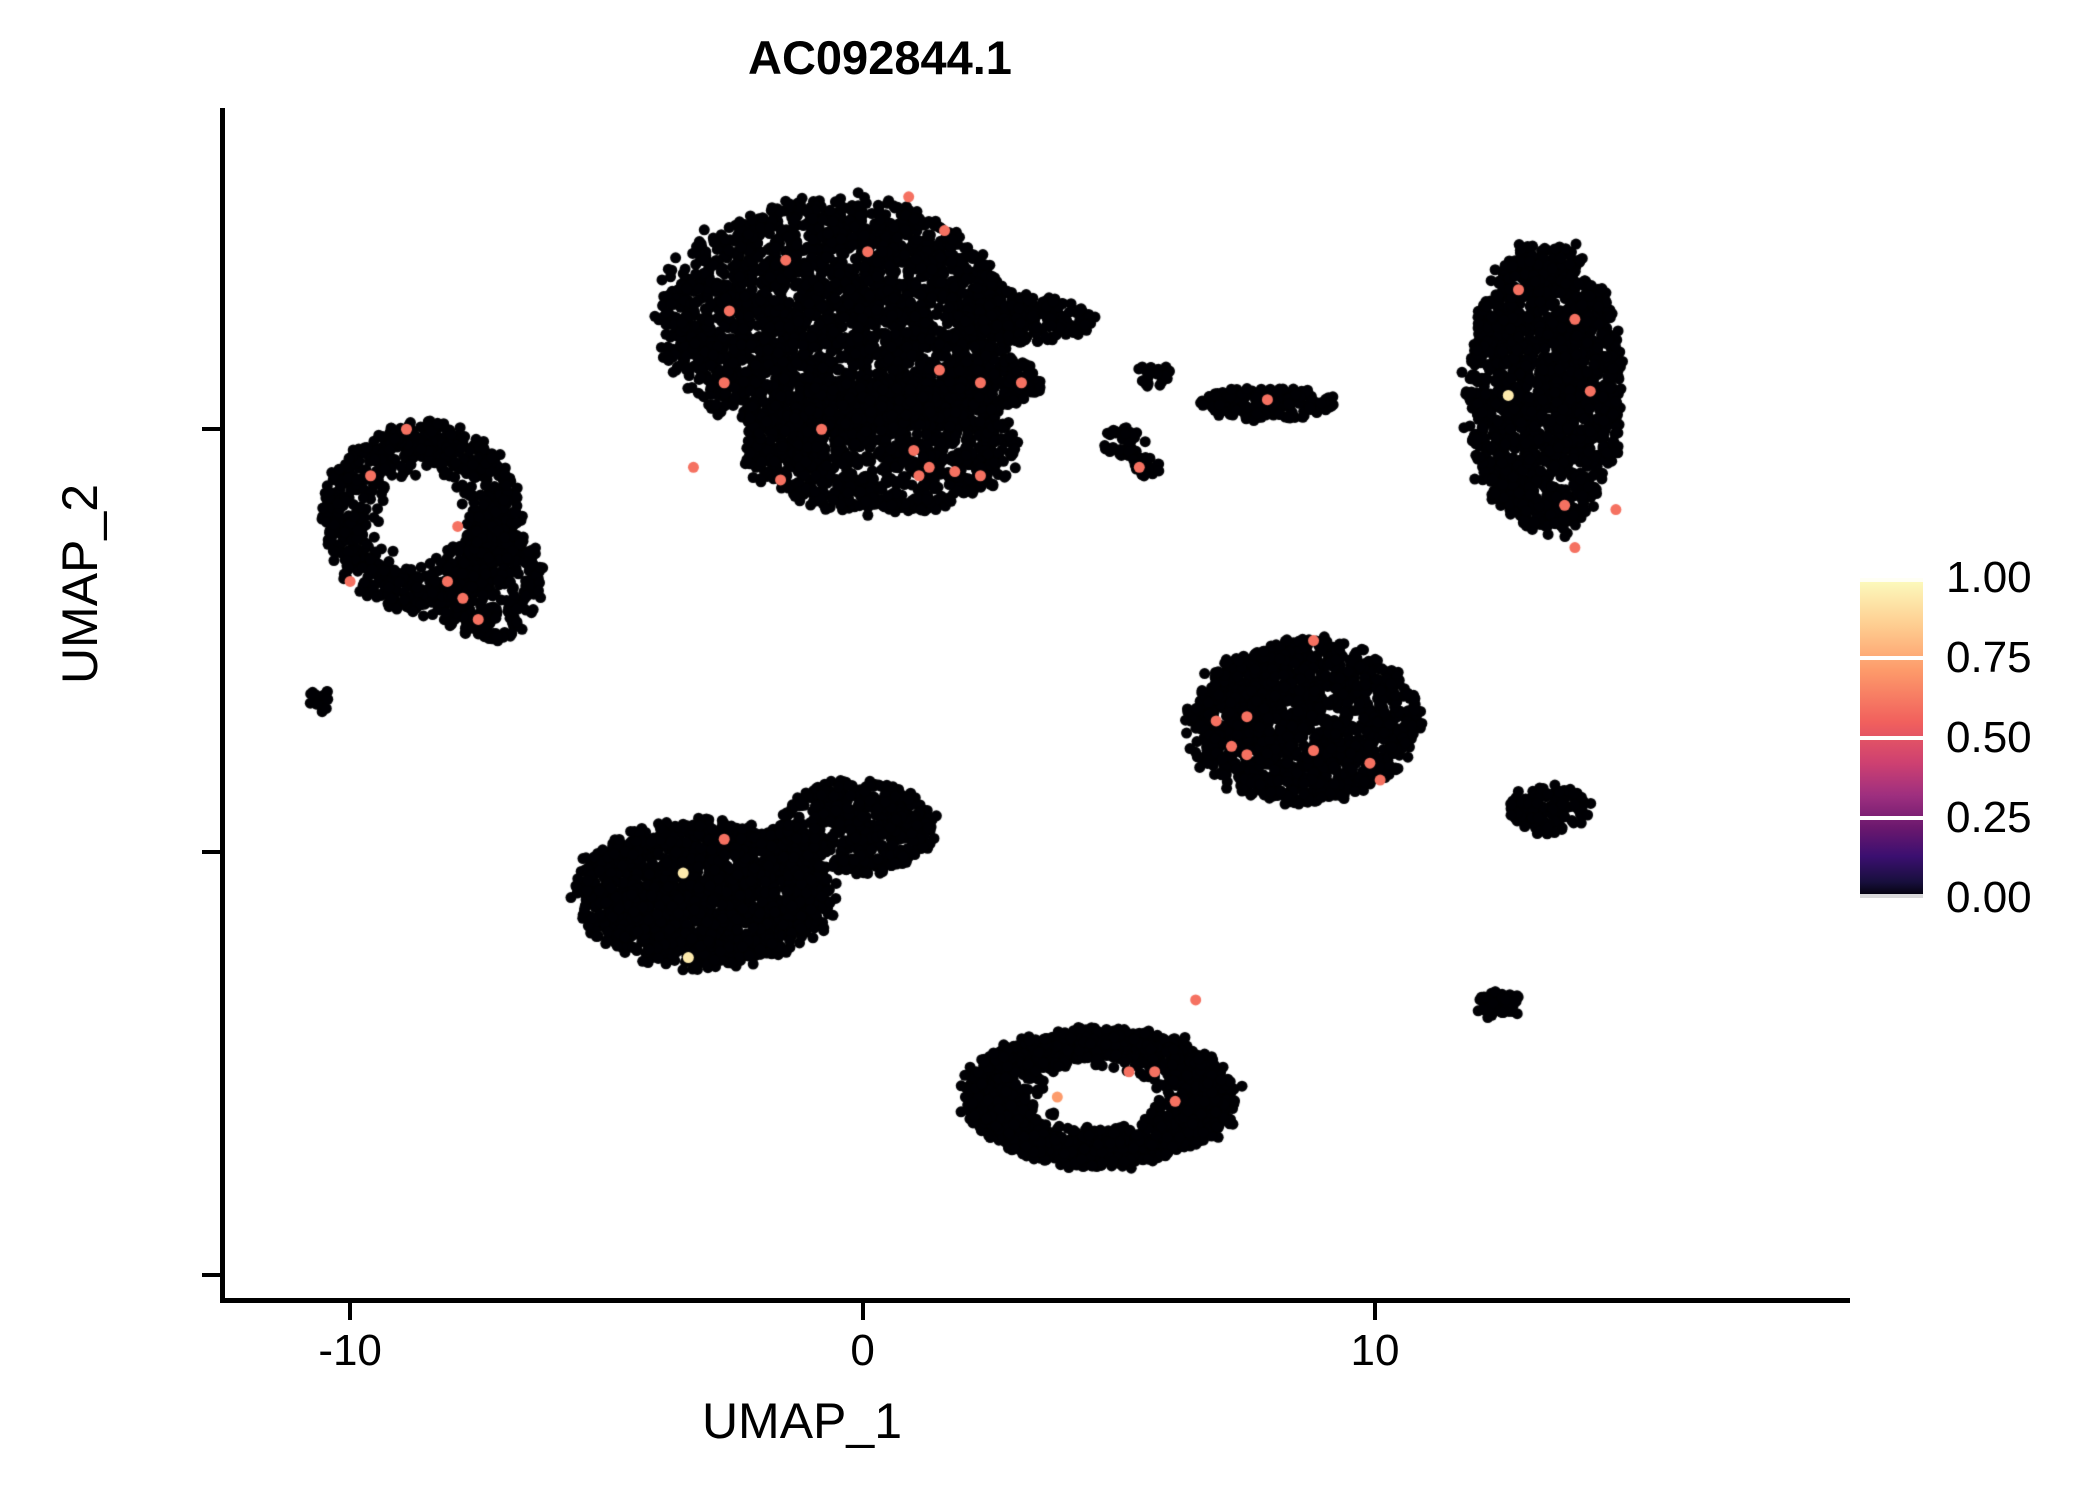 This screenshot has height=1500, width=2100. I want to click on x-tick-label: -10, so click(350, 1350).